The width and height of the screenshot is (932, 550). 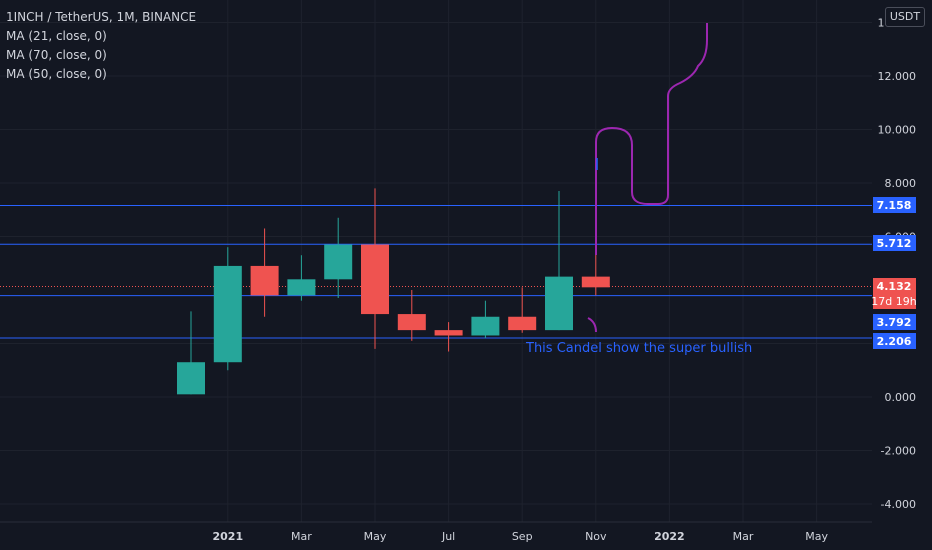 I want to click on projection-hook, so click(x=592, y=325).